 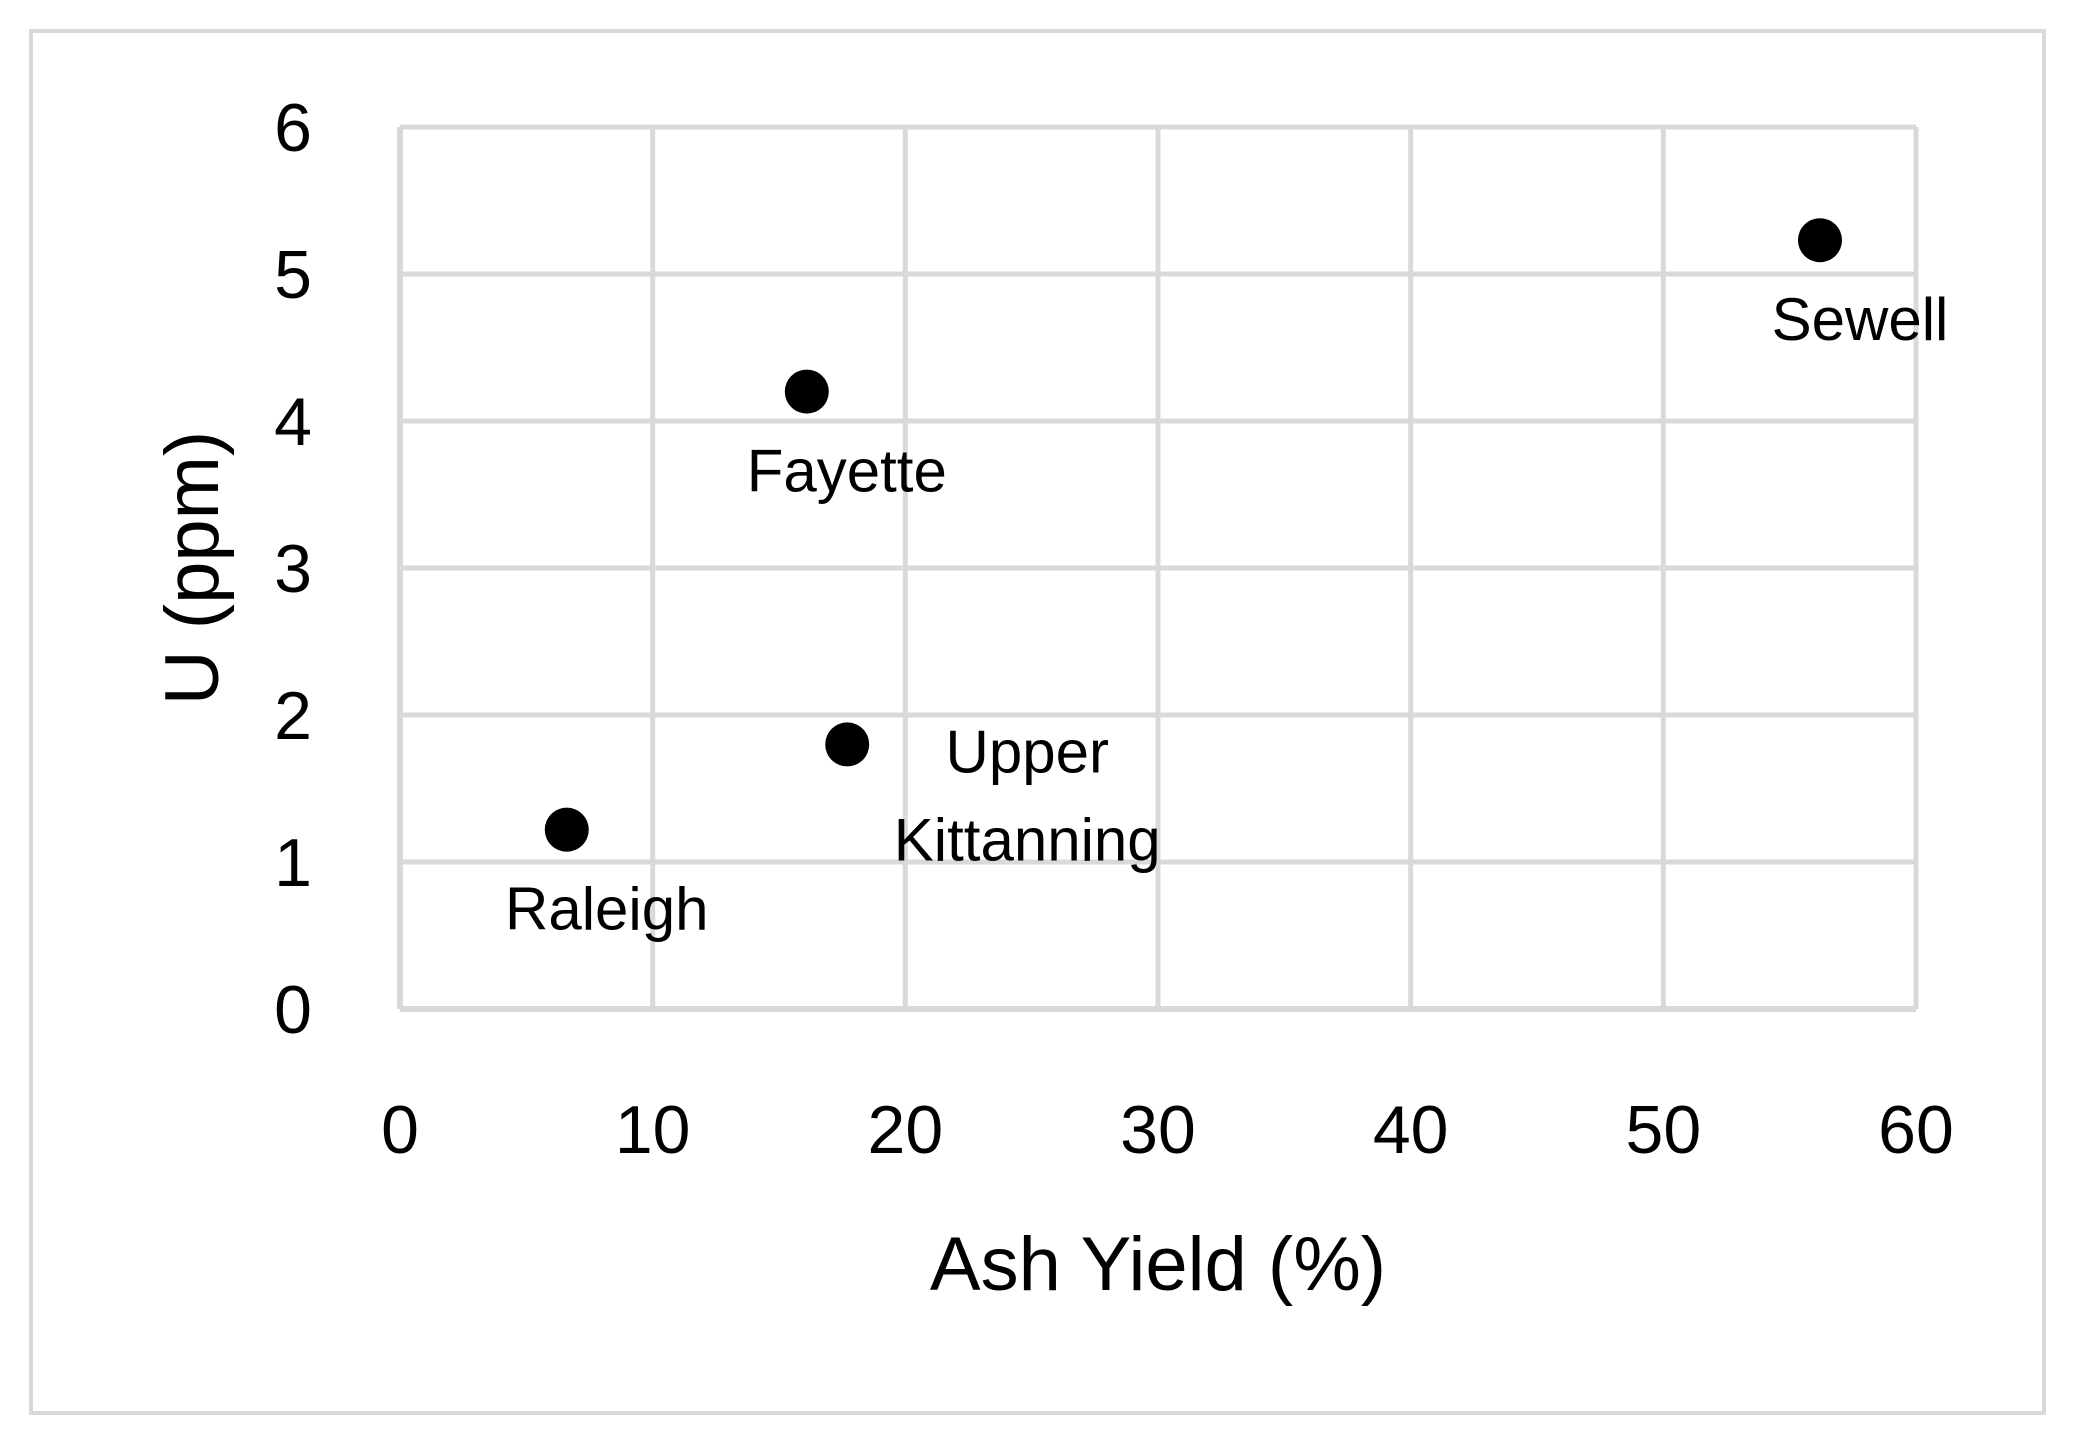 I want to click on y-tick-label: 3, so click(x=293, y=569).